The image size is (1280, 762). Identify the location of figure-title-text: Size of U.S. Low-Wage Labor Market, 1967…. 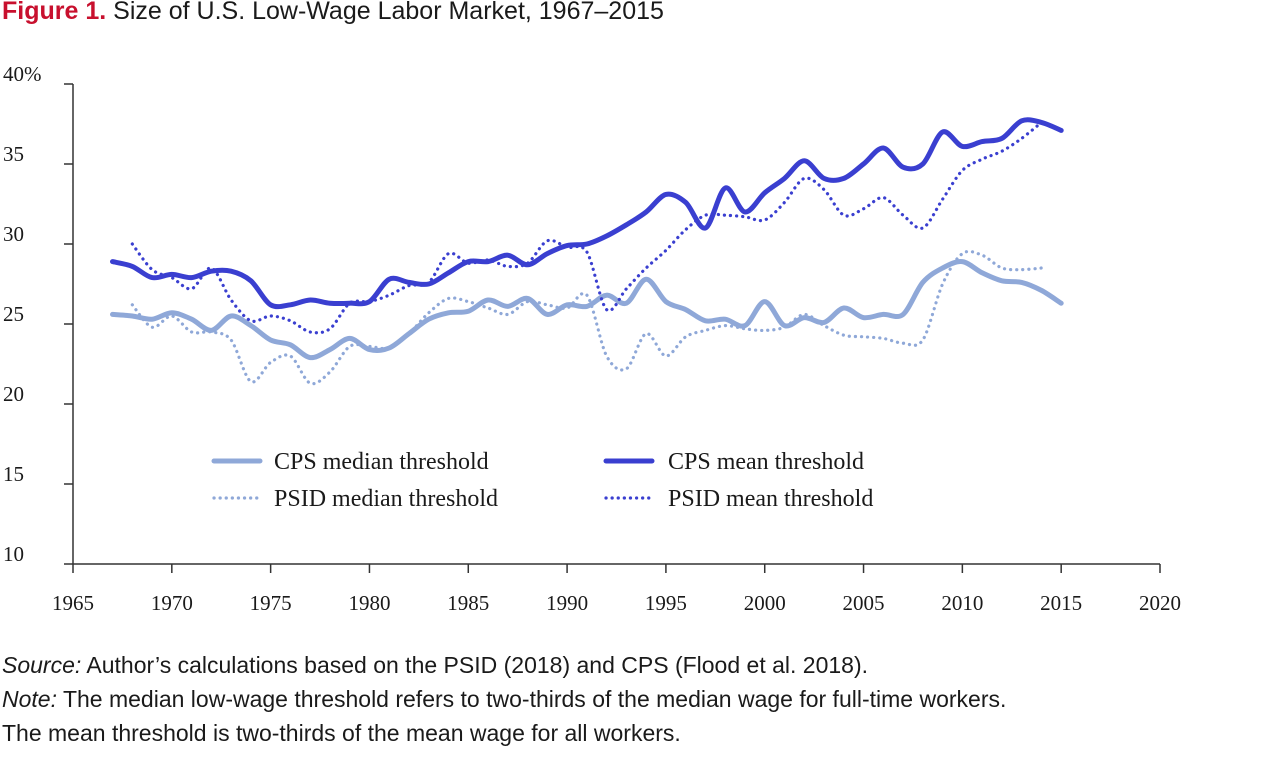
(388, 12).